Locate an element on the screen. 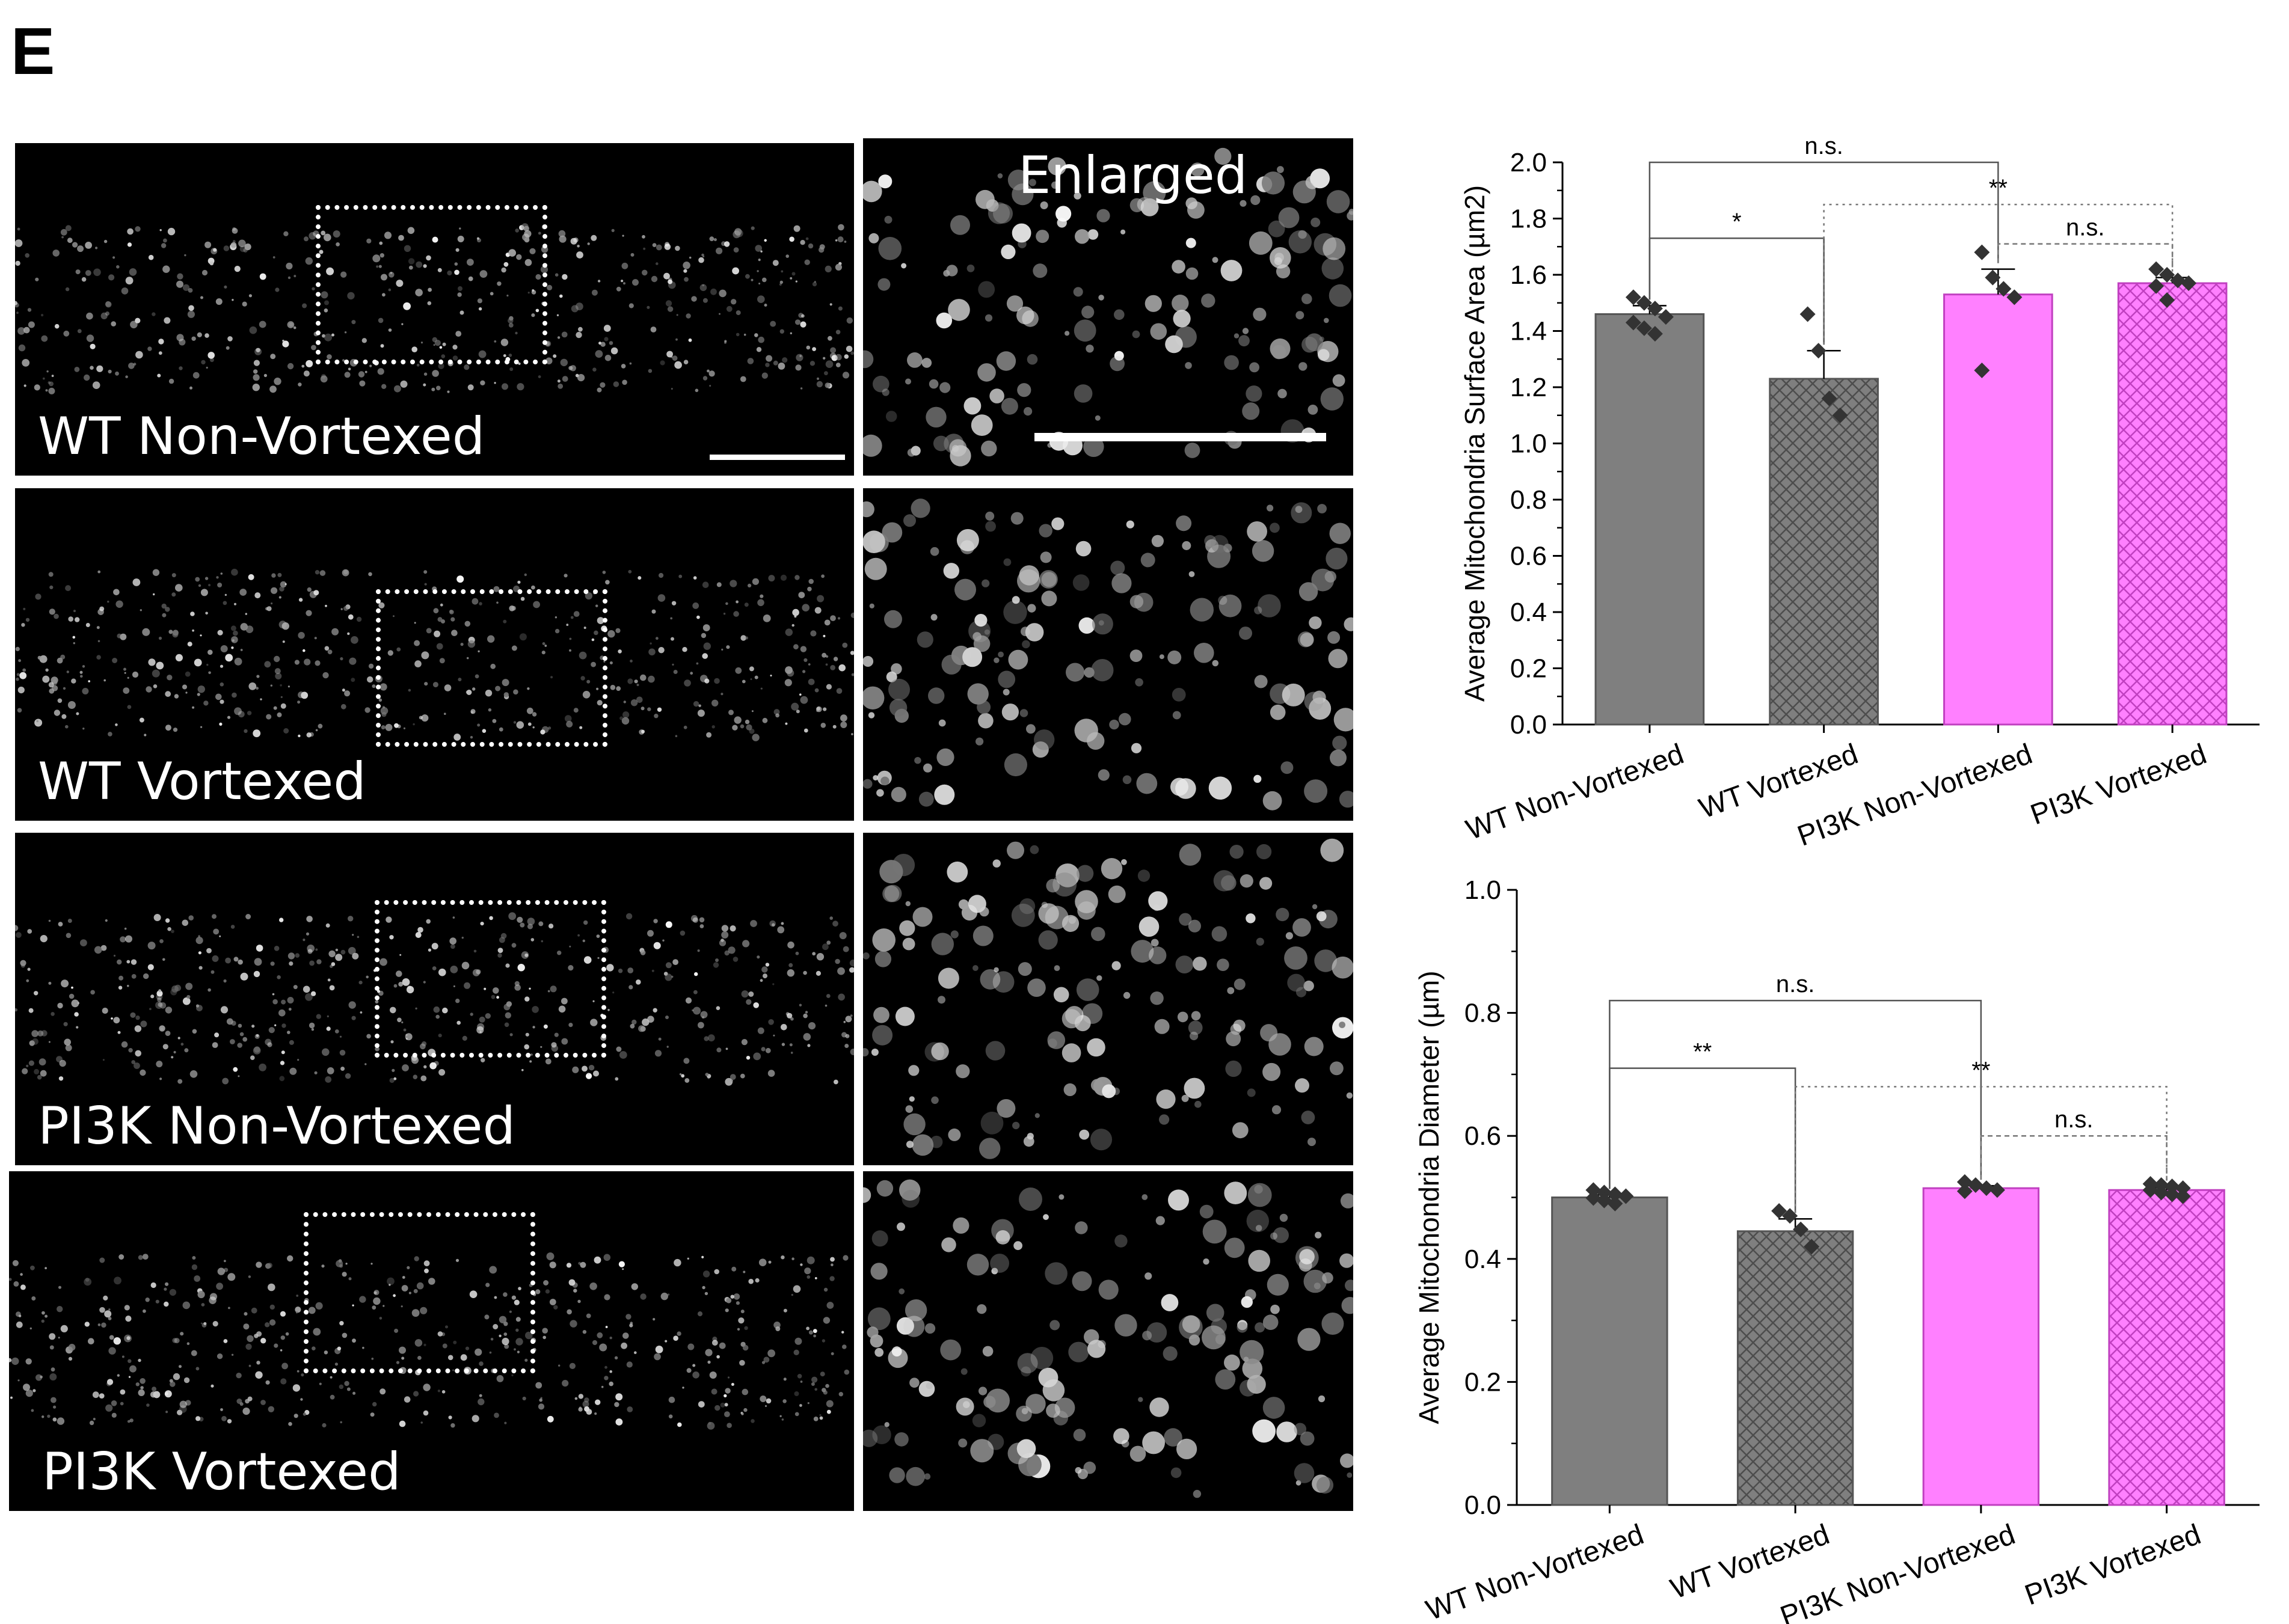  enlarged-label: Enlarged is located at coordinates (1133, 176).